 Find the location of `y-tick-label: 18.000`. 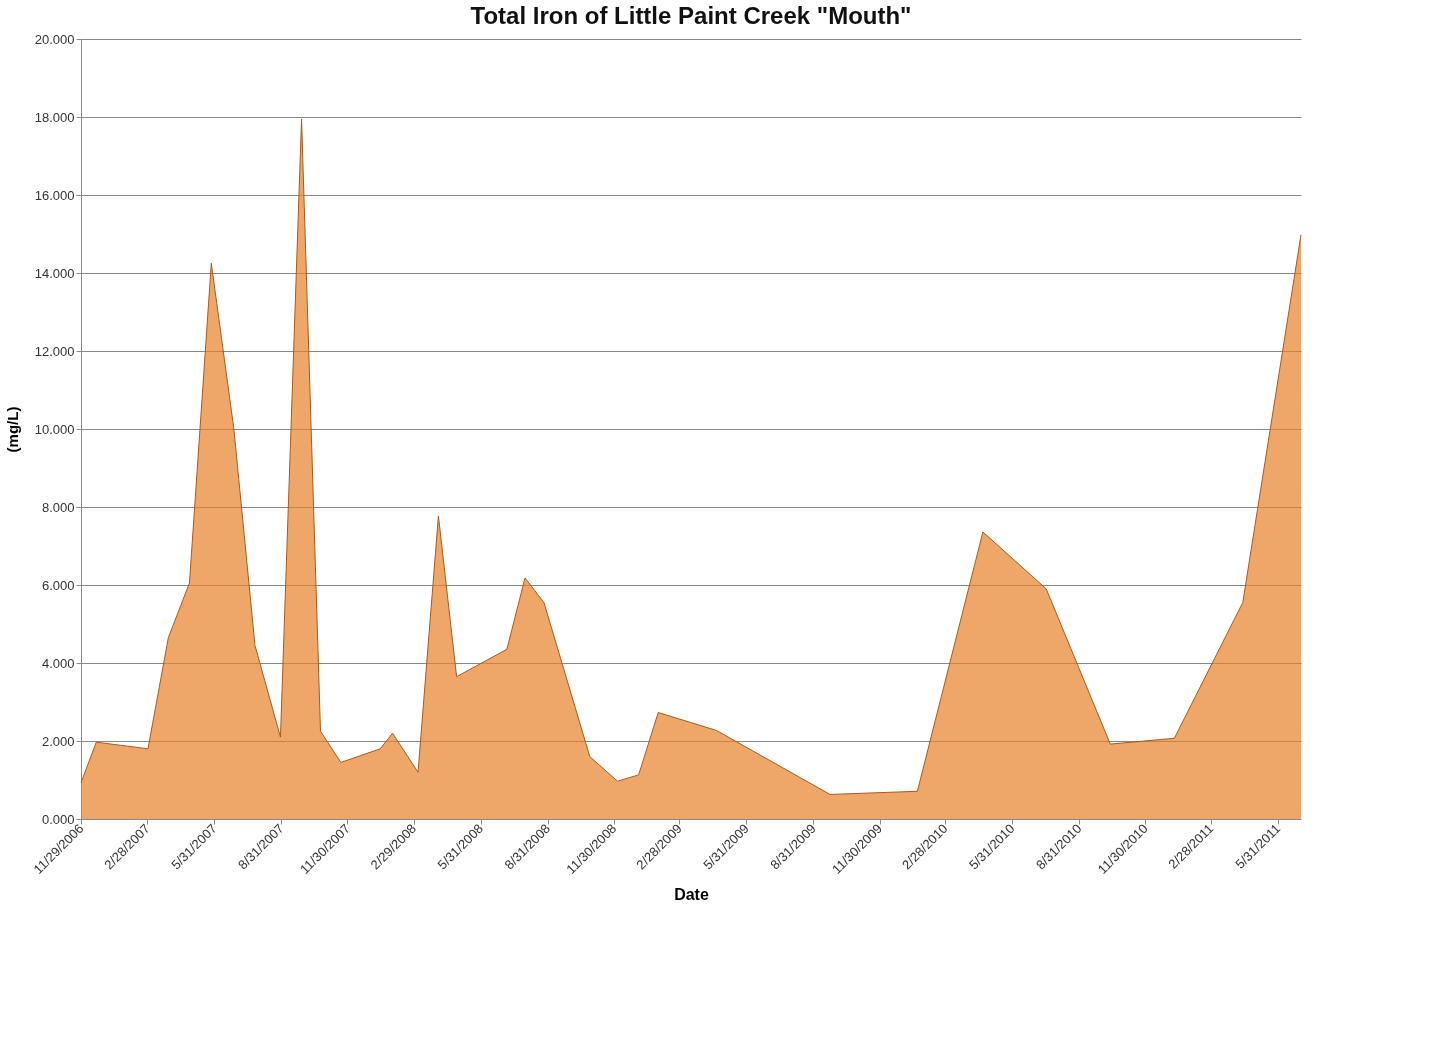

y-tick-label: 18.000 is located at coordinates (54, 117).